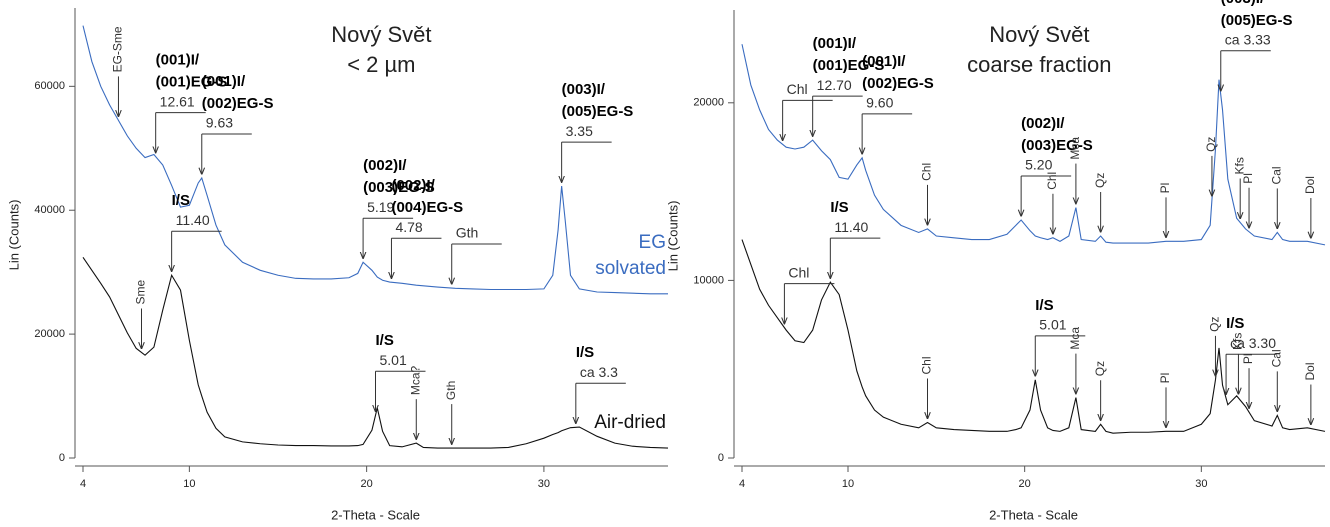 This screenshot has height=527, width=1330. I want to click on chart-subtitle: < 2 µm, so click(381, 64).